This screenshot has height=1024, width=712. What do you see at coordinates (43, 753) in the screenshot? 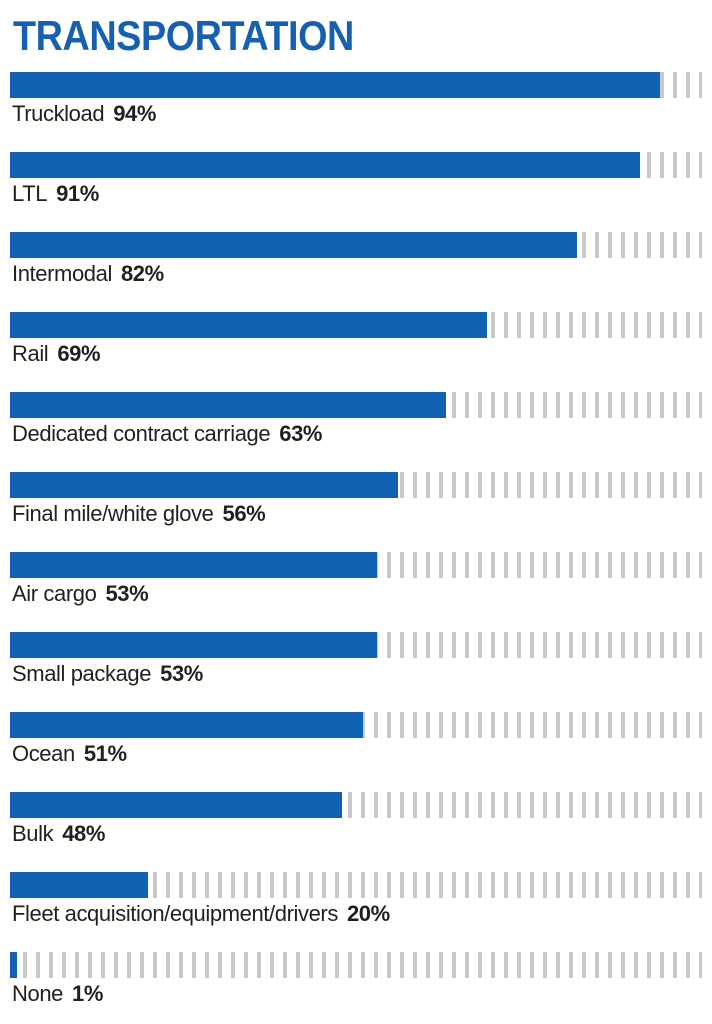
I see `bar-category-name: Ocean` at bounding box center [43, 753].